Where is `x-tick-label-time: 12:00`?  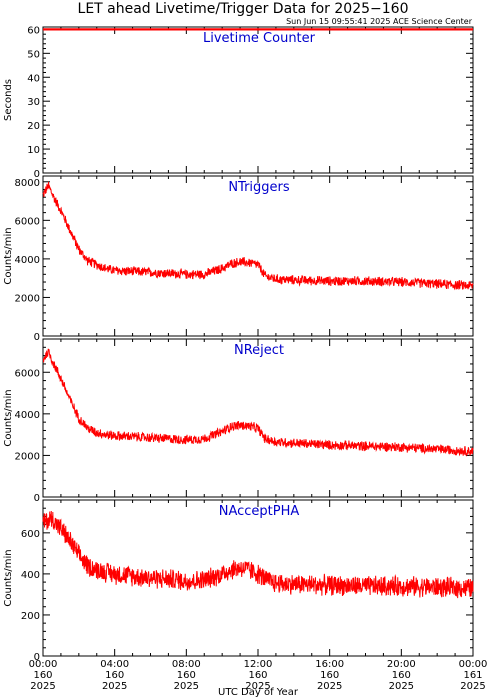
x-tick-label-time: 12:00 is located at coordinates (258, 664).